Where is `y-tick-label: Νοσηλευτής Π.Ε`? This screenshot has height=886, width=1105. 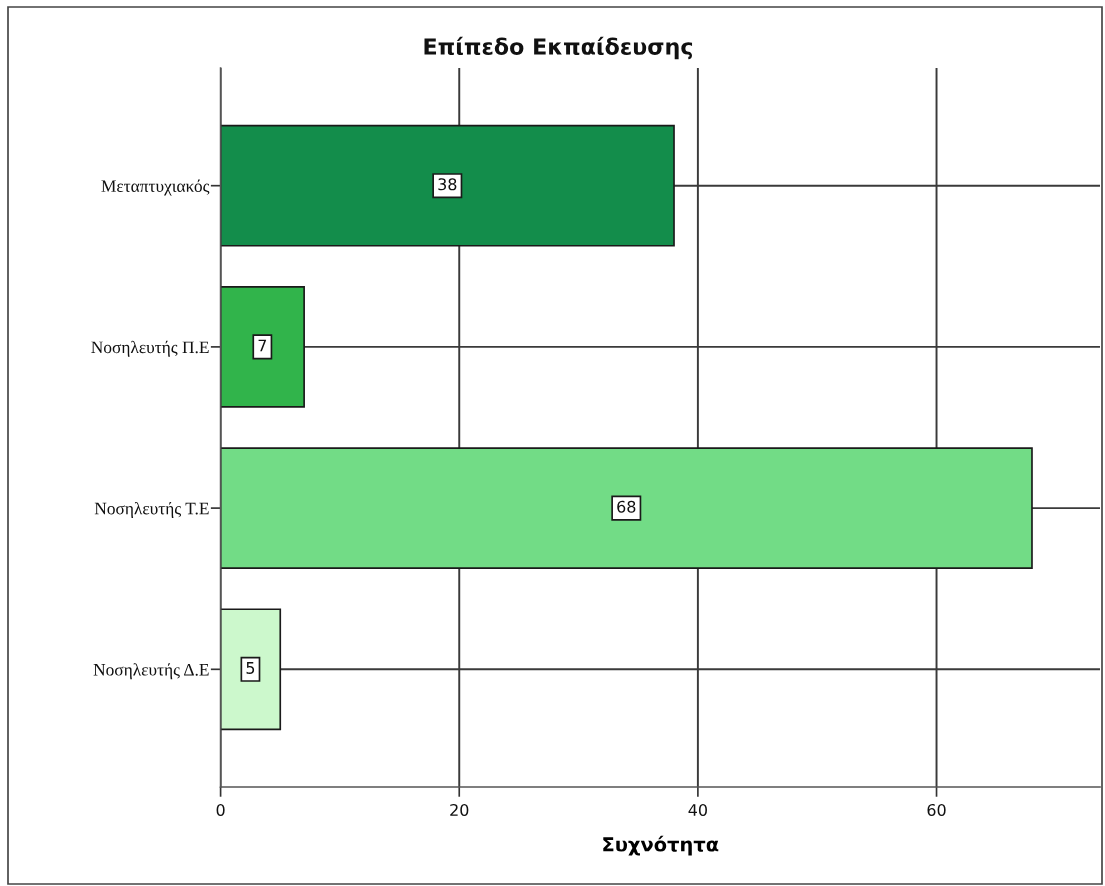
y-tick-label: Νοσηλευτής Π.Ε is located at coordinates (150, 348).